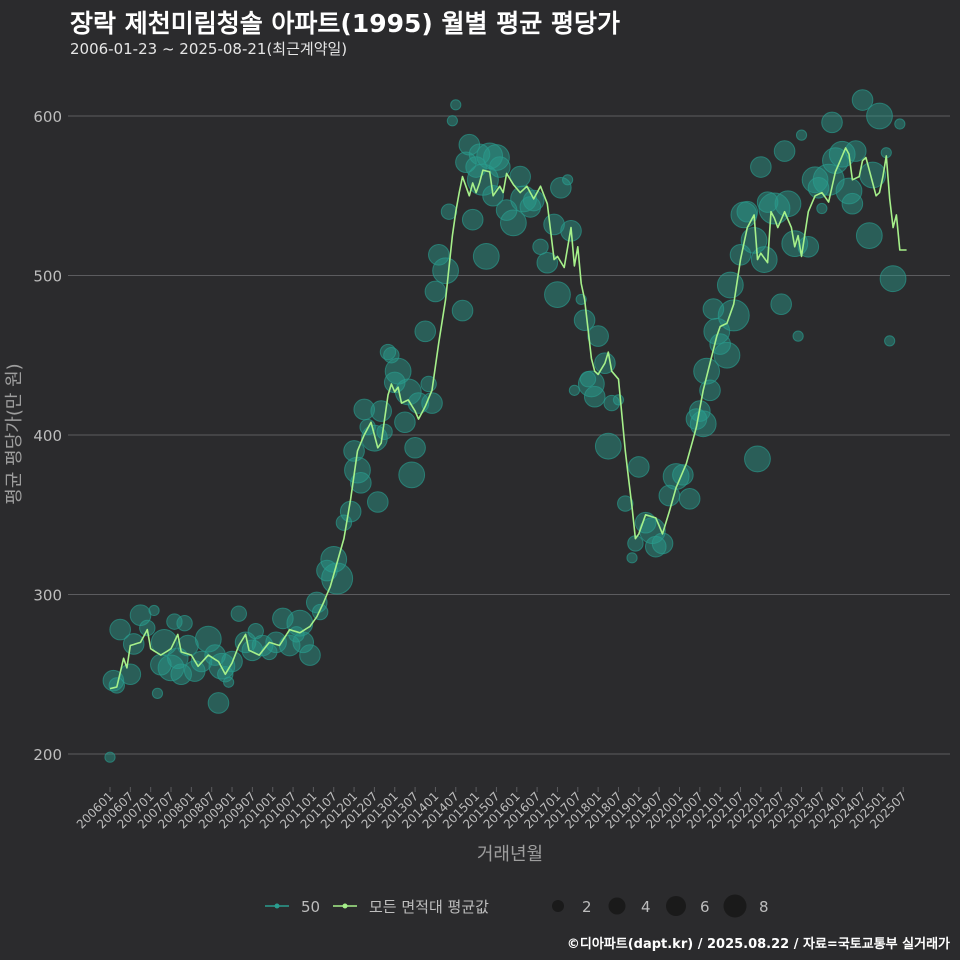  Describe the element at coordinates (429, 907) in the screenshot. I see `legend-label-line: 모든 면적대 평균값` at that location.